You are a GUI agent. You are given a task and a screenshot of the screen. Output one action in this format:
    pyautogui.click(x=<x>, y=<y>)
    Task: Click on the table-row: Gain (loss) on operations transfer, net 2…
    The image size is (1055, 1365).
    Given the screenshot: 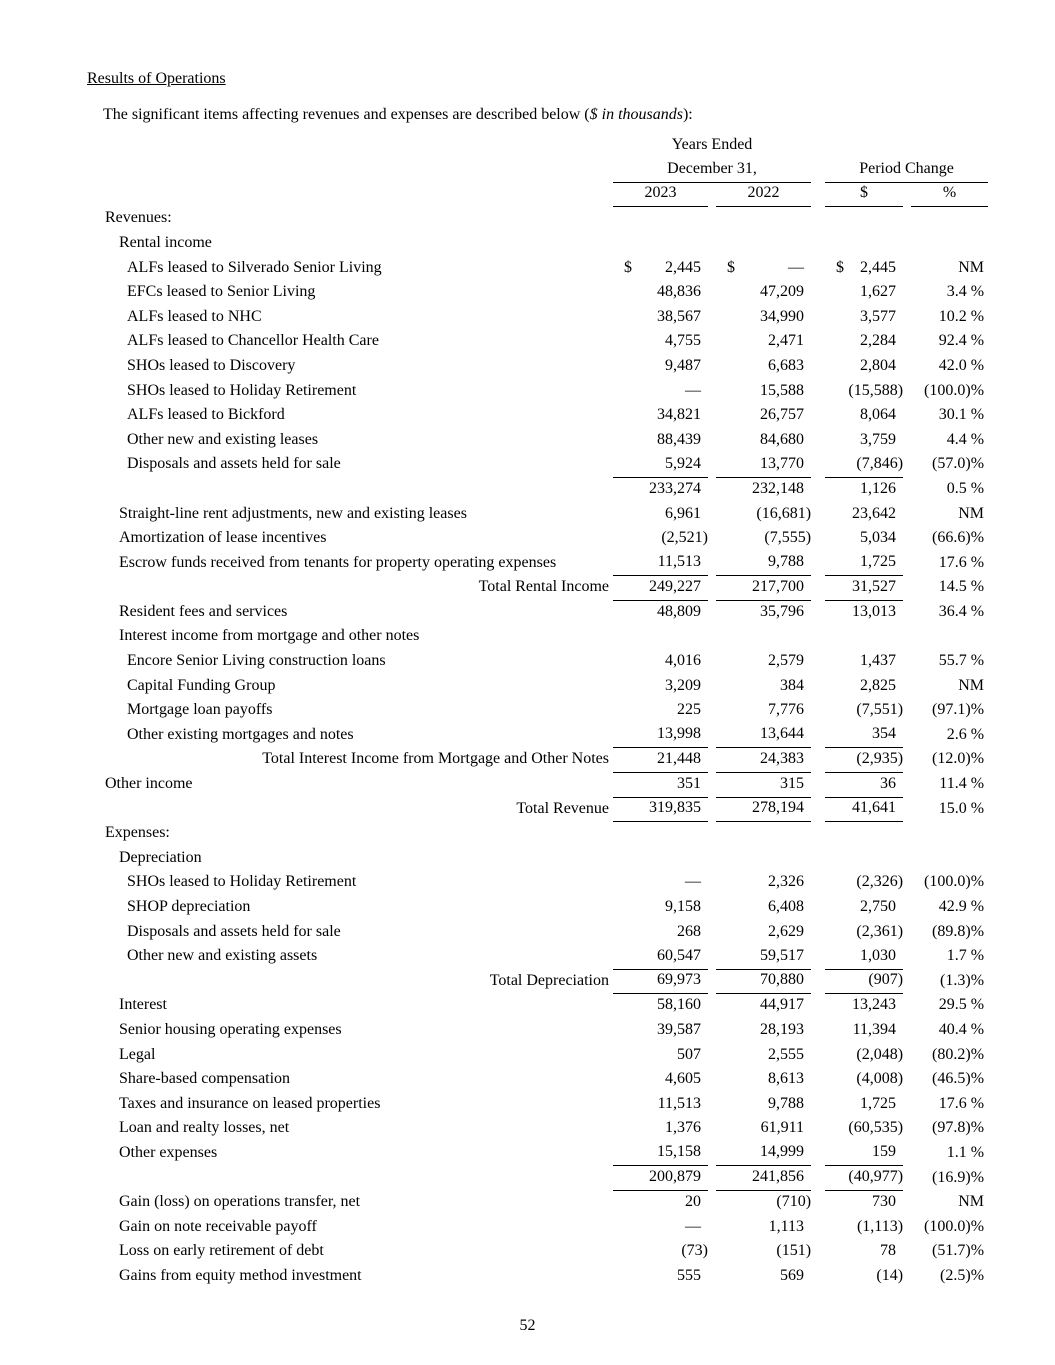 What is the action you would take?
    pyautogui.click(x=538, y=1203)
    